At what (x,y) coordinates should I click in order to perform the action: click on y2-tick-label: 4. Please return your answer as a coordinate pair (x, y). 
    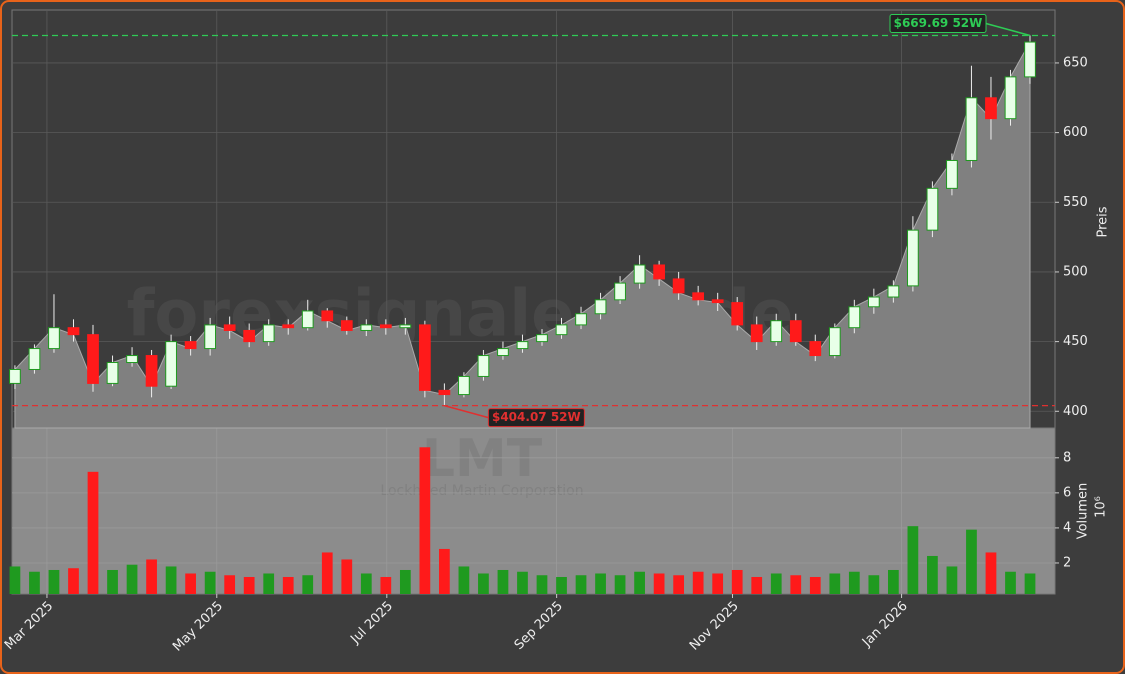
    Looking at the image, I should click on (1067, 527).